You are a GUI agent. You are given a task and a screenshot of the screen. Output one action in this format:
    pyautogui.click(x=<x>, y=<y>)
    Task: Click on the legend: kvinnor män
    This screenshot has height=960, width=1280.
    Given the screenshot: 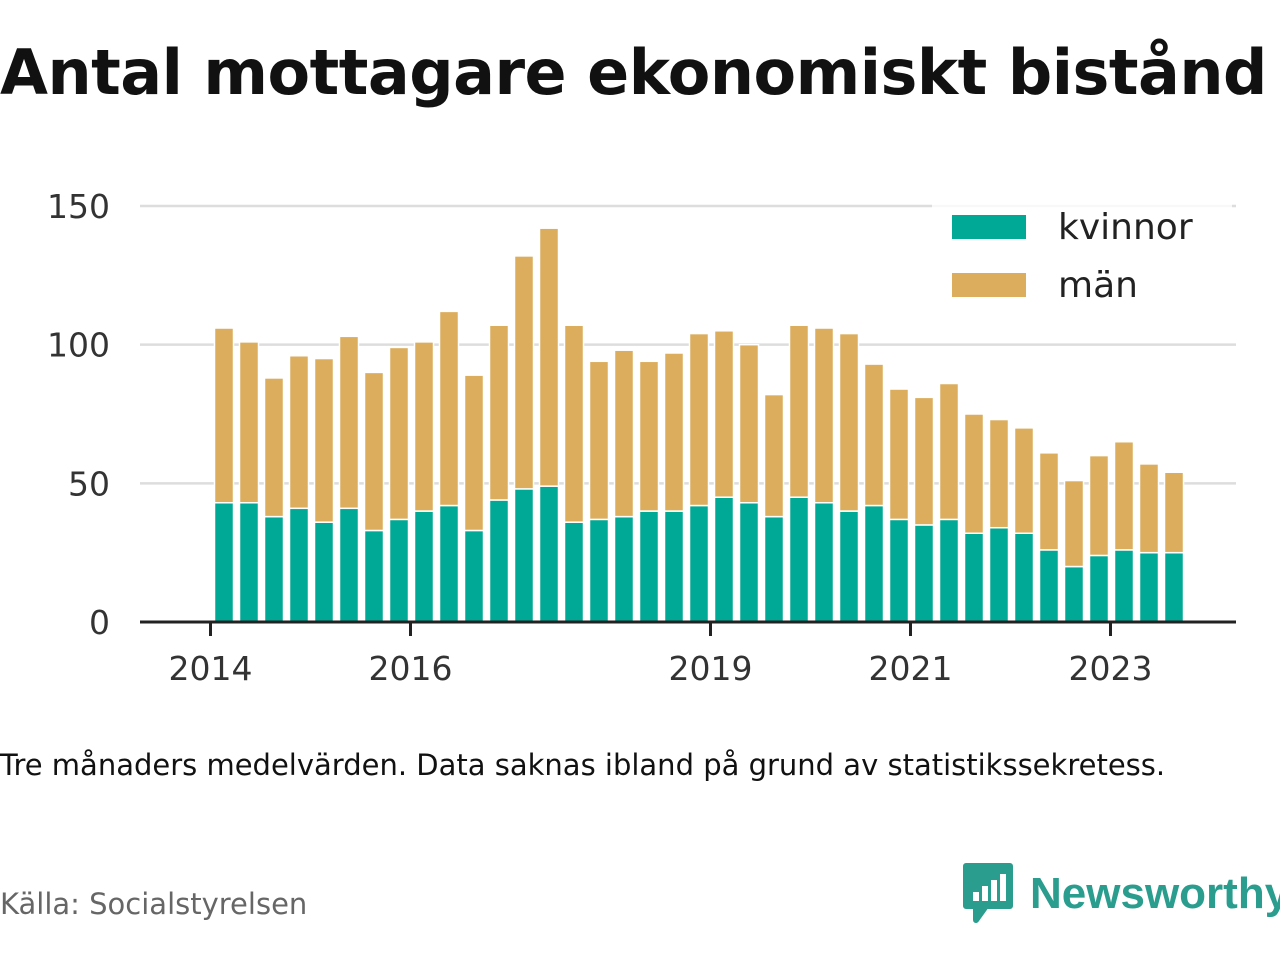 What is the action you would take?
    pyautogui.click(x=1082, y=256)
    